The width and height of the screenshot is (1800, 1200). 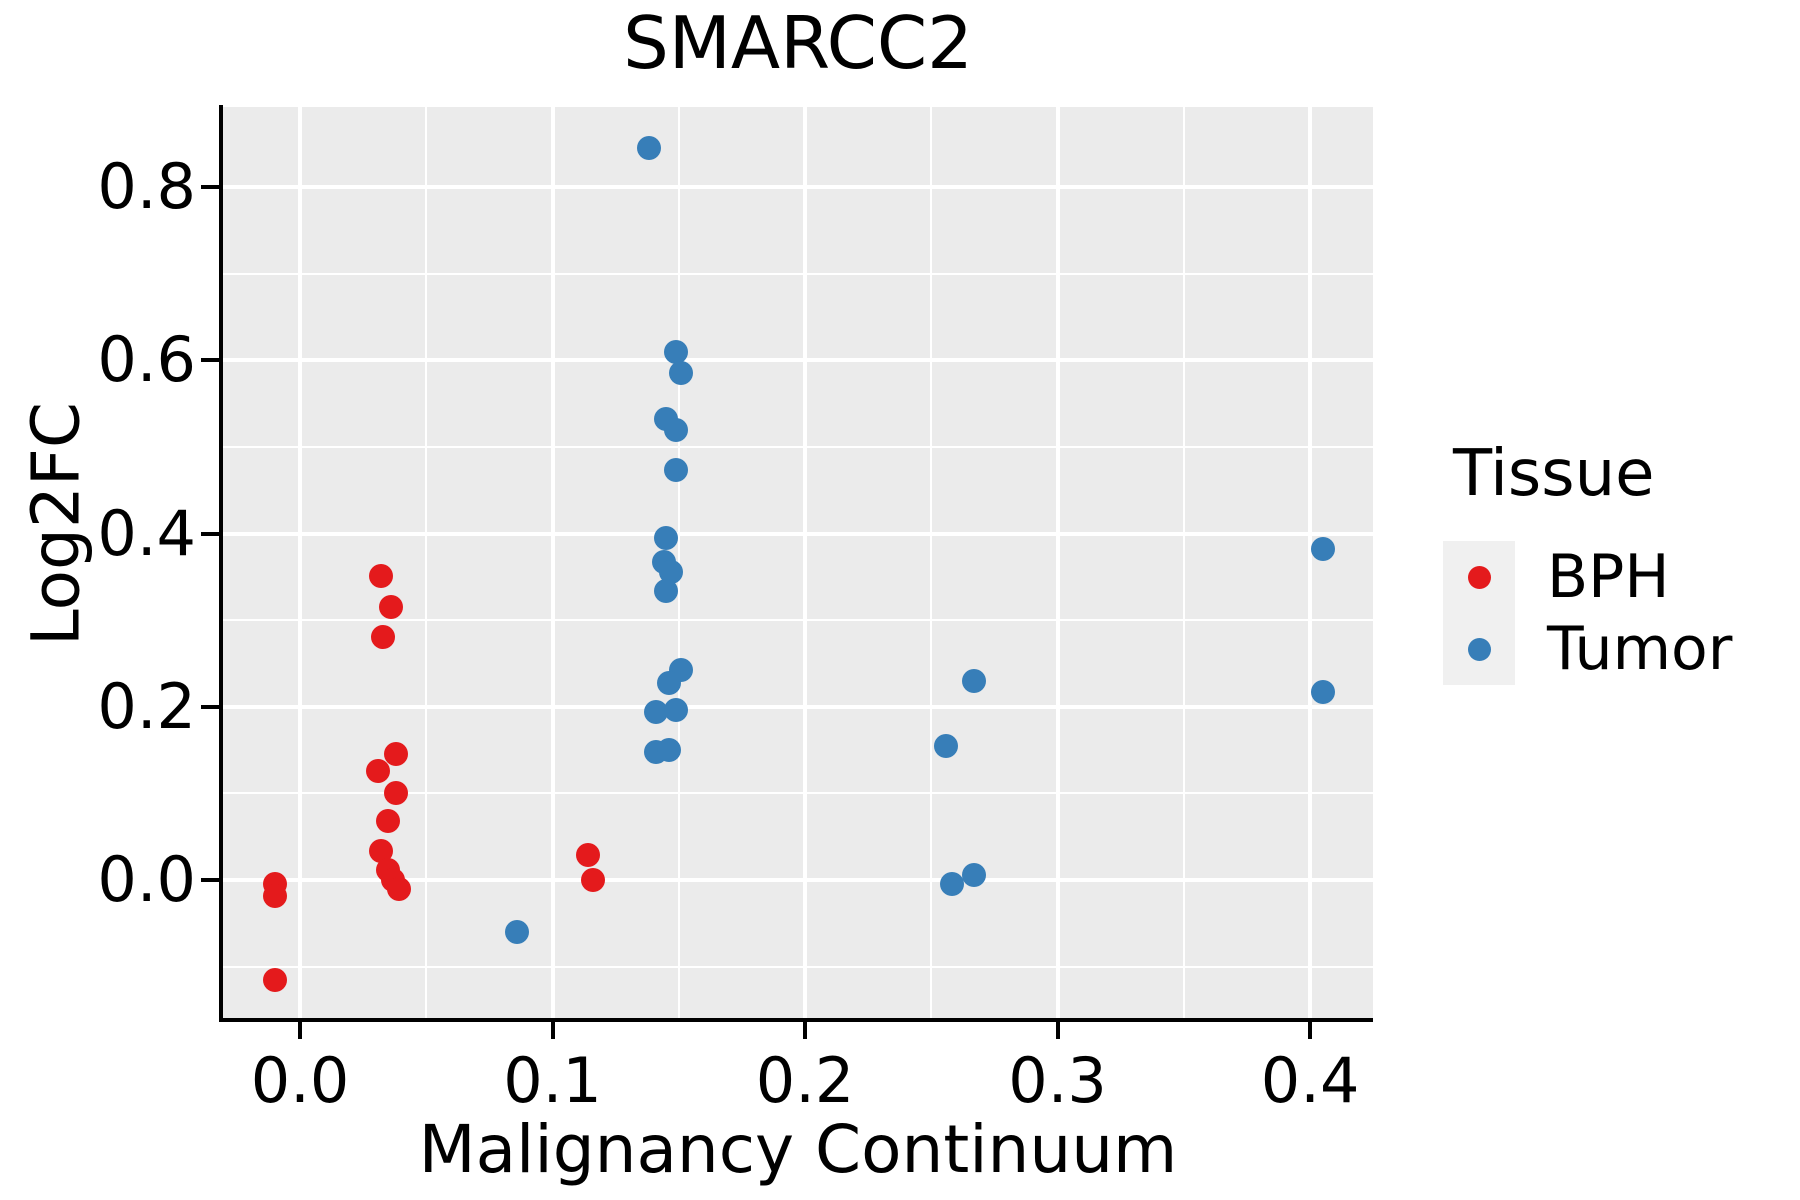 I want to click on legend-title: Tissue, so click(x=1554, y=474).